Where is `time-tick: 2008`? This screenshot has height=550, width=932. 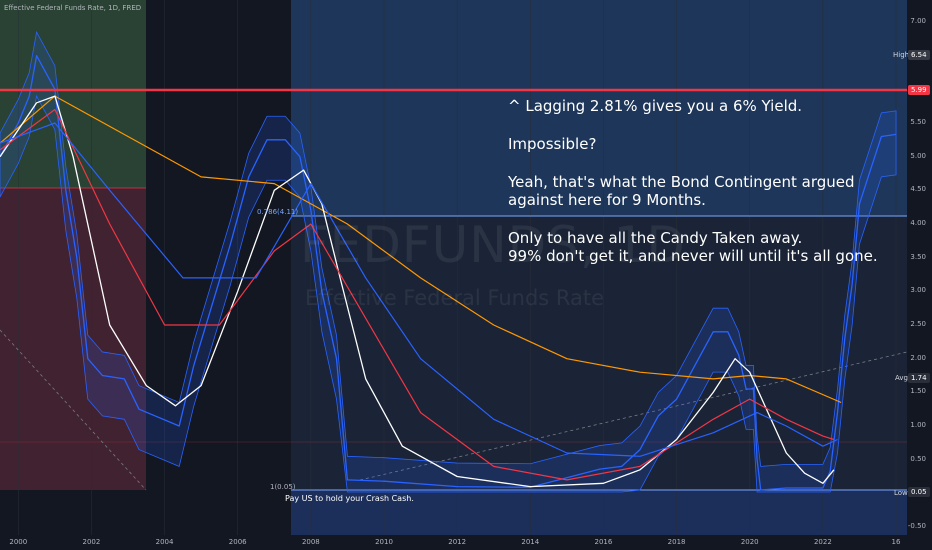
time-tick: 2008 is located at coordinates (310, 542).